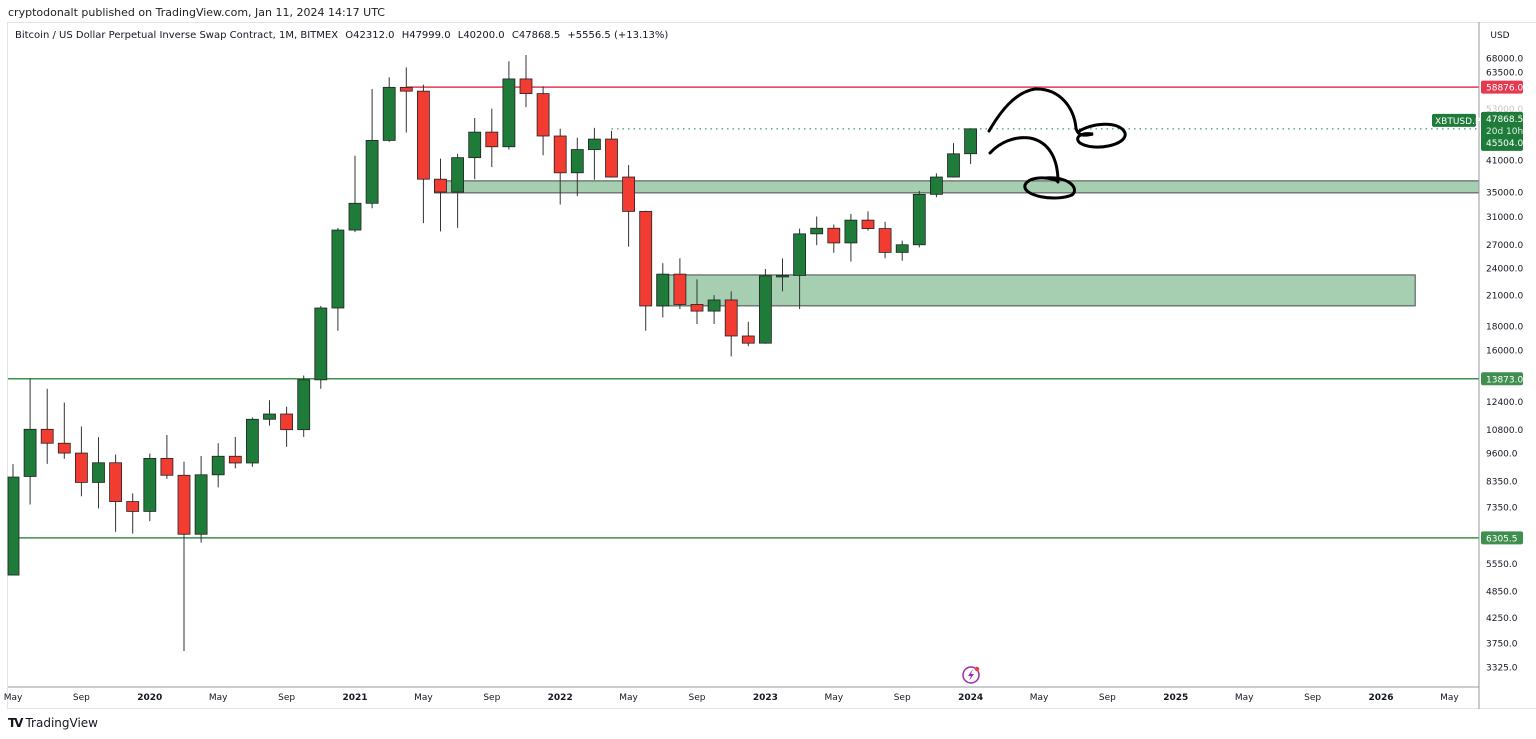 This screenshot has width=1536, height=739. I want to click on support-line-low-label-bg, so click(1502, 538).